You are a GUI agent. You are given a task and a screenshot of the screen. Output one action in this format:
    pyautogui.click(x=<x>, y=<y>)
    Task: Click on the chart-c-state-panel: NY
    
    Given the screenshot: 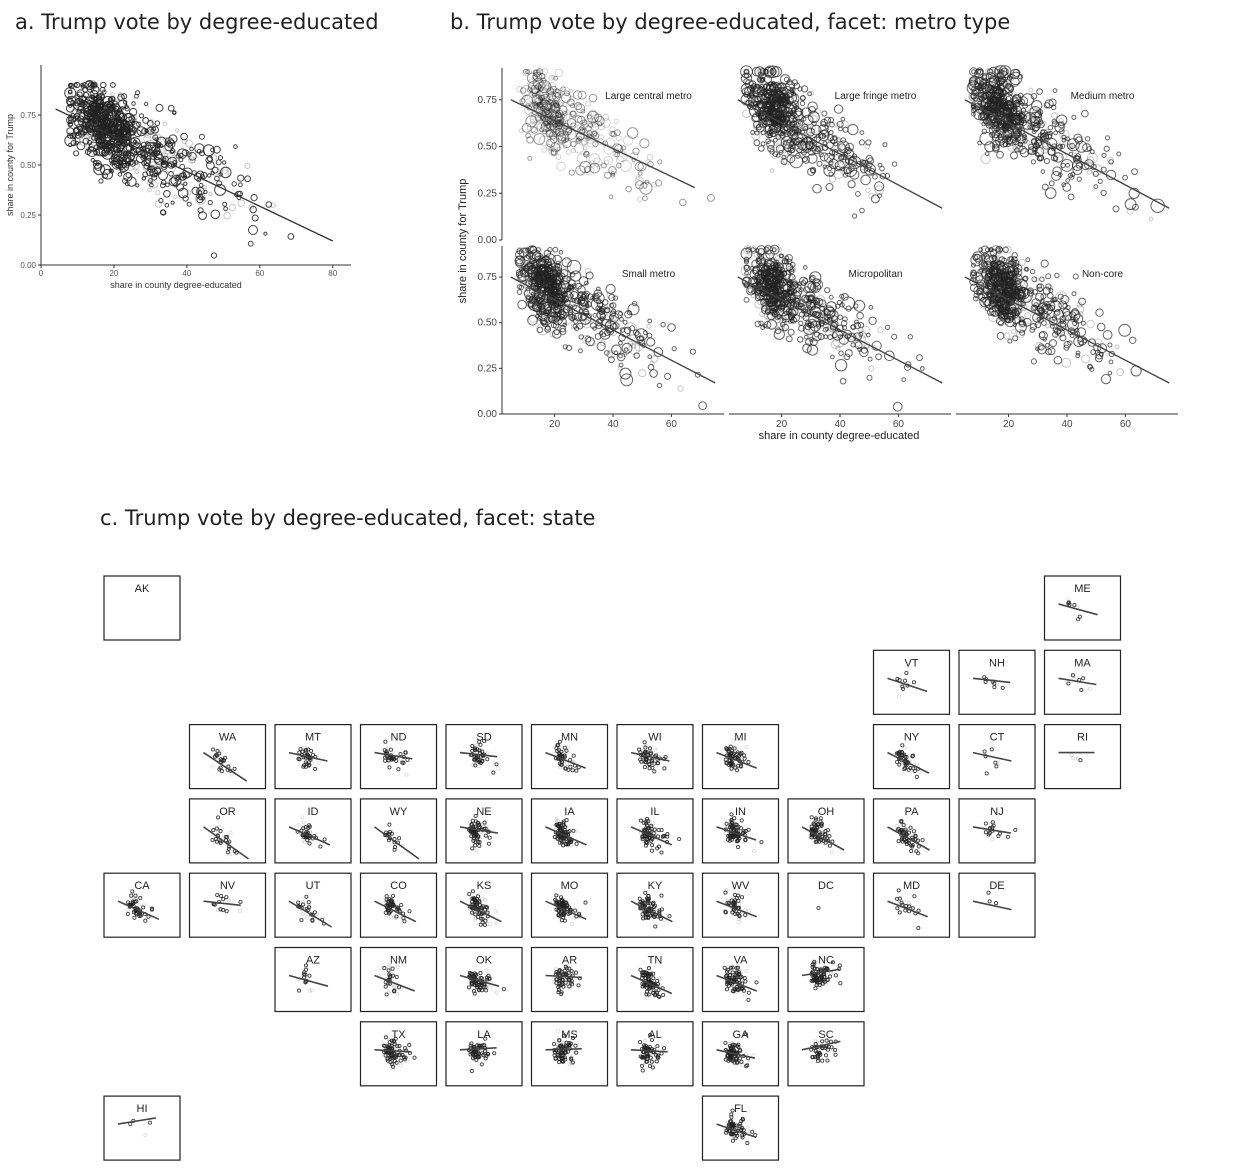 What is the action you would take?
    pyautogui.click(x=911, y=756)
    